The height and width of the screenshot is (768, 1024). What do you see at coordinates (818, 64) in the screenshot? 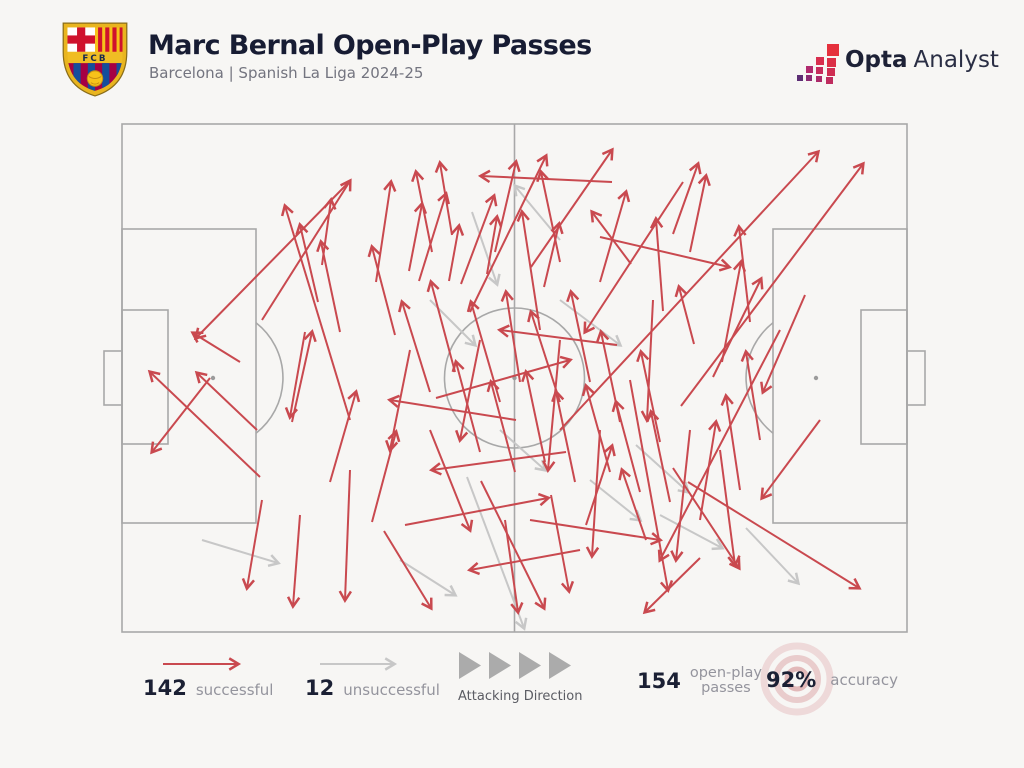
I see `opta-steps-icon` at bounding box center [818, 64].